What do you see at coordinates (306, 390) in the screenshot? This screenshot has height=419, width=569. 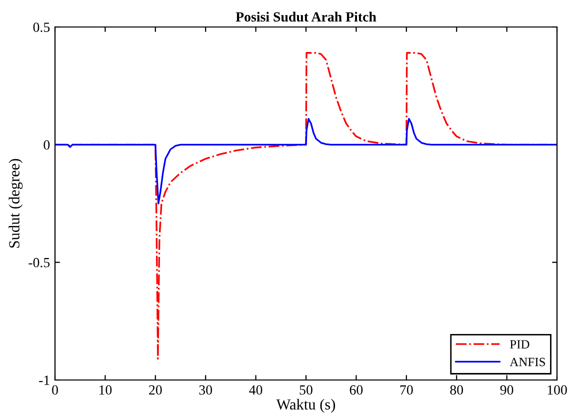 I see `x-tick-label: 50` at bounding box center [306, 390].